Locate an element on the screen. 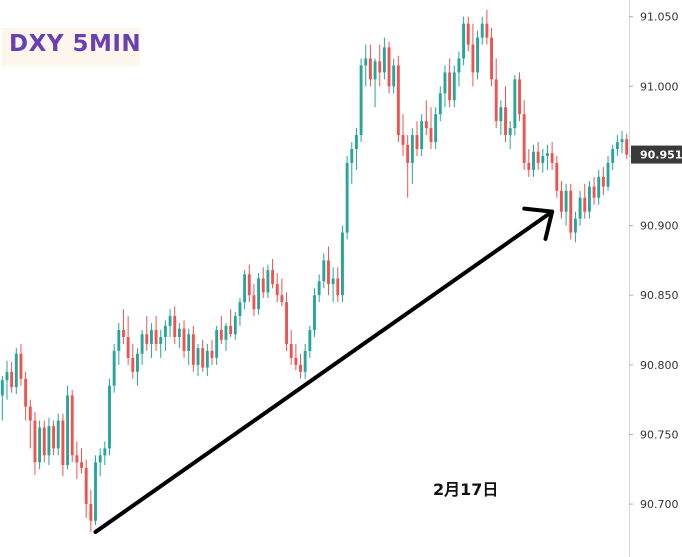  y-tick-label: 90.750 is located at coordinates (659, 434).